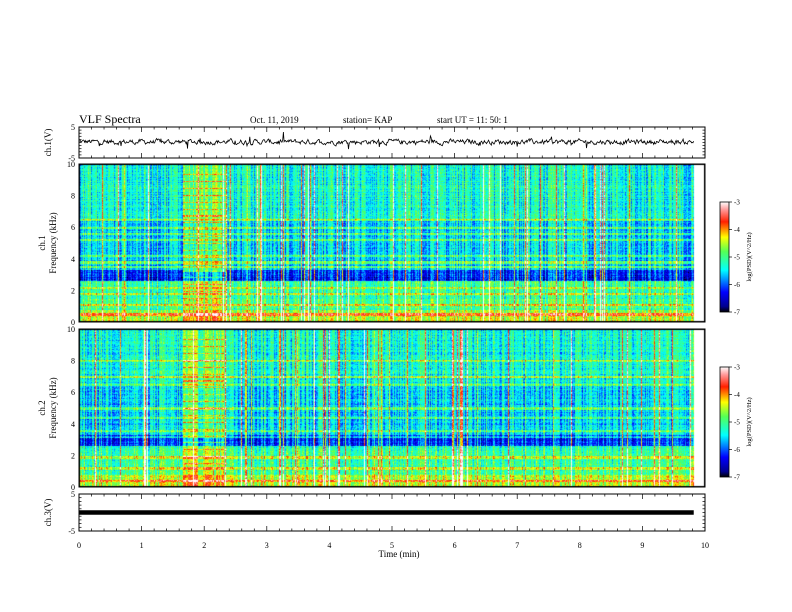 The image size is (792, 612). I want to click on ch1-waveform-panel: 5 -5 ch.1(V), so click(374, 143).